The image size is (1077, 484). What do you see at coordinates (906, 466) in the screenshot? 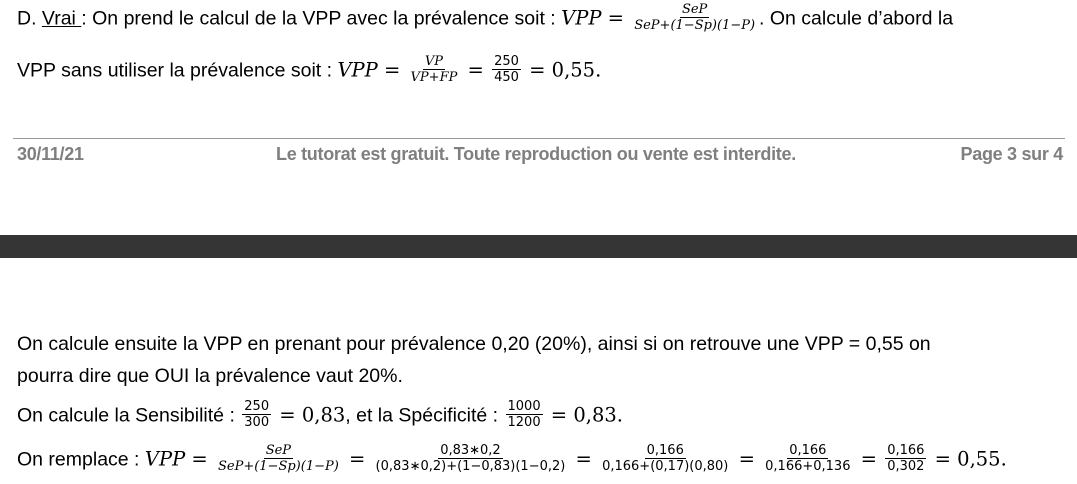
I see `fraction-denominator: 0,302` at bounding box center [906, 466].